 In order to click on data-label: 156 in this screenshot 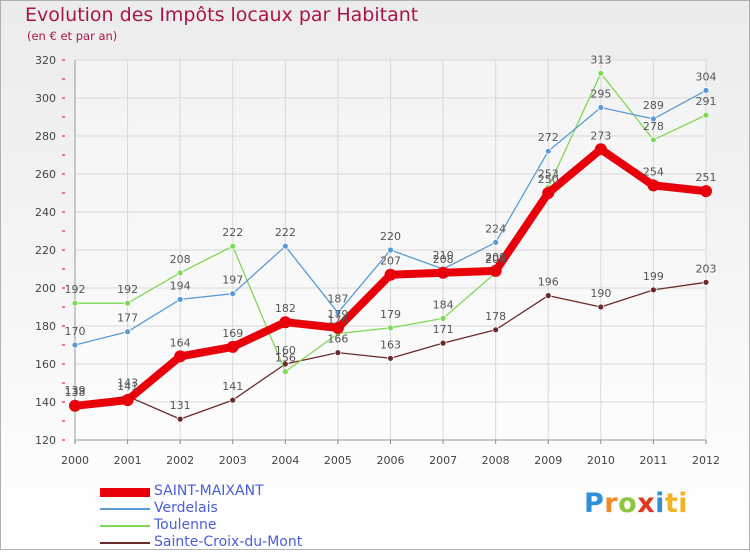, I will do `click(285, 358)`.